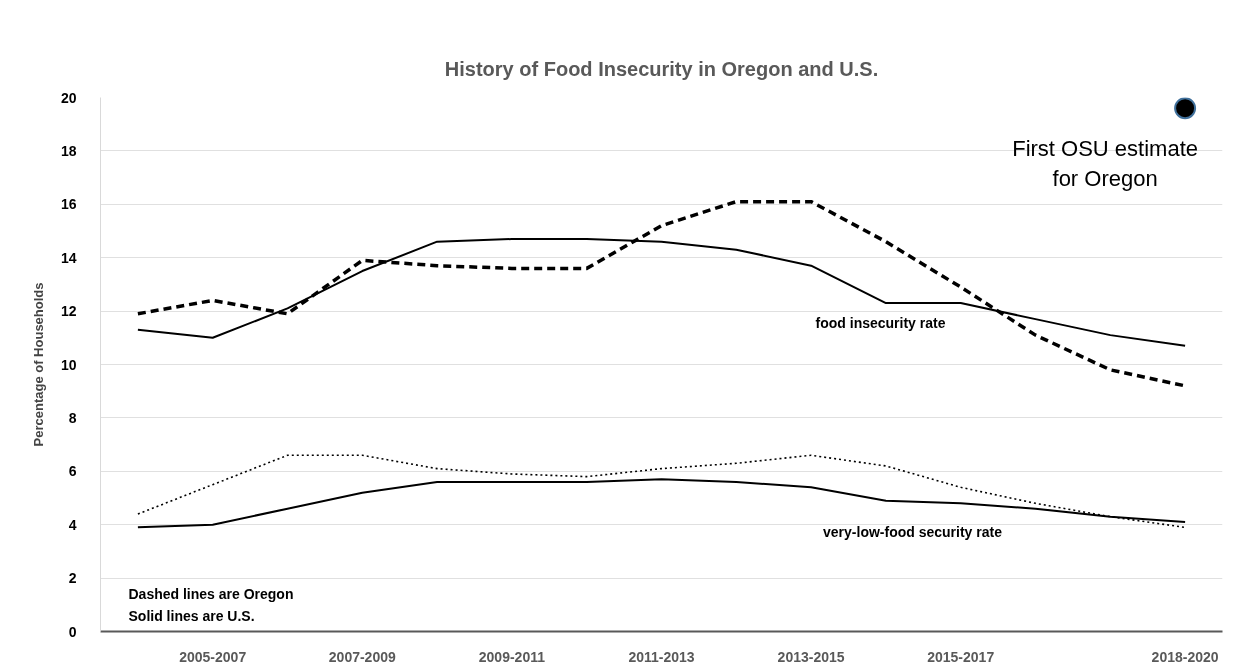 The width and height of the screenshot is (1250, 671). What do you see at coordinates (68, 257) in the screenshot?
I see `y-tick-label: 14` at bounding box center [68, 257].